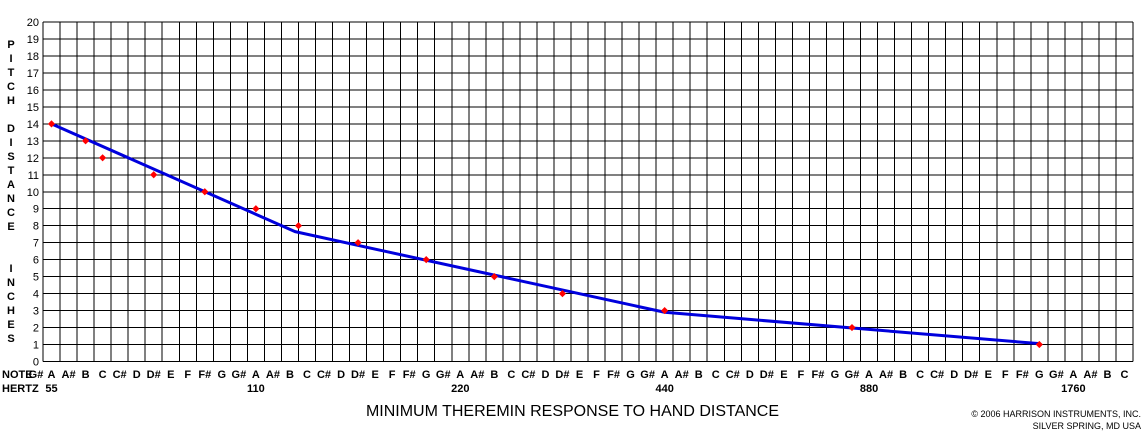 Image resolution: width=1145 pixels, height=438 pixels. Describe the element at coordinates (11, 45) in the screenshot. I see `y-axis-label-letter: P` at that location.